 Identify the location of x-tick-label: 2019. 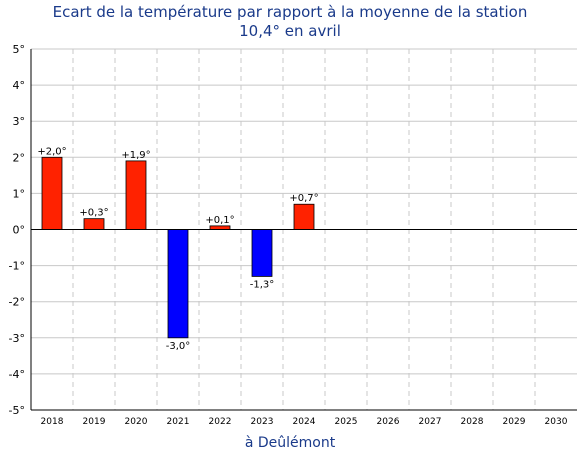
(94, 422).